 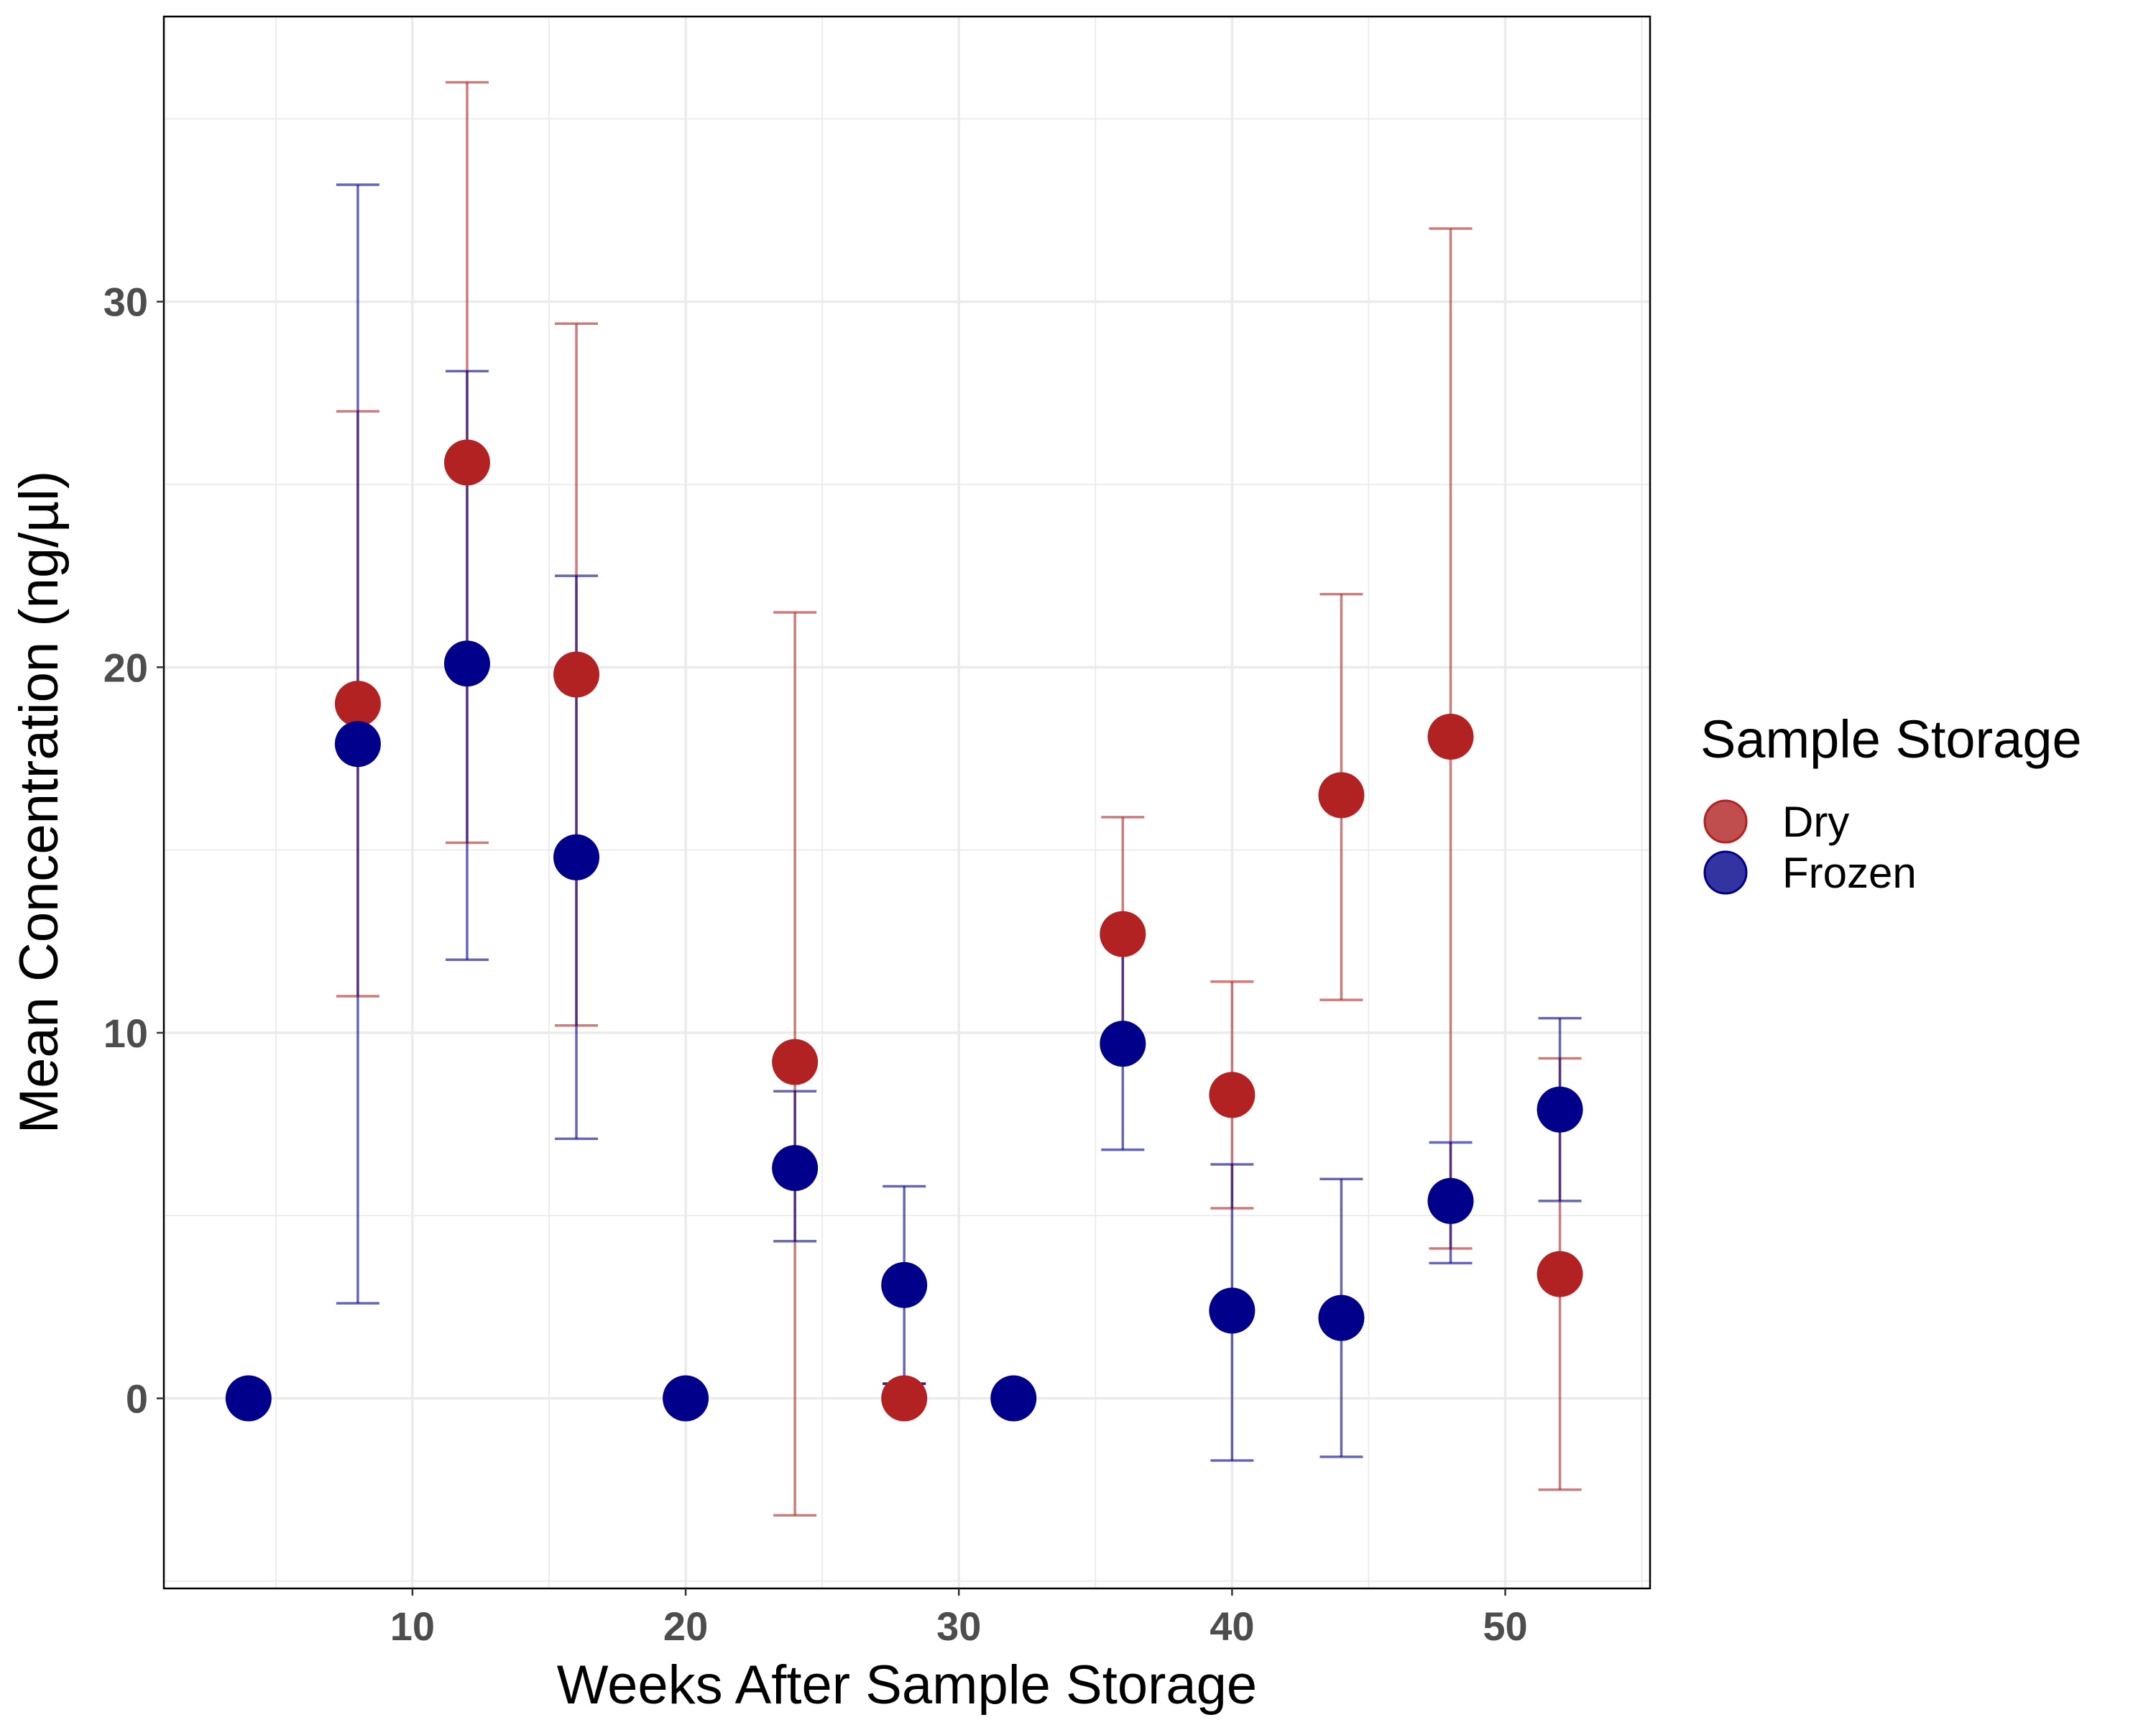 I want to click on legend-label-dry: Dry, so click(x=1816, y=822).